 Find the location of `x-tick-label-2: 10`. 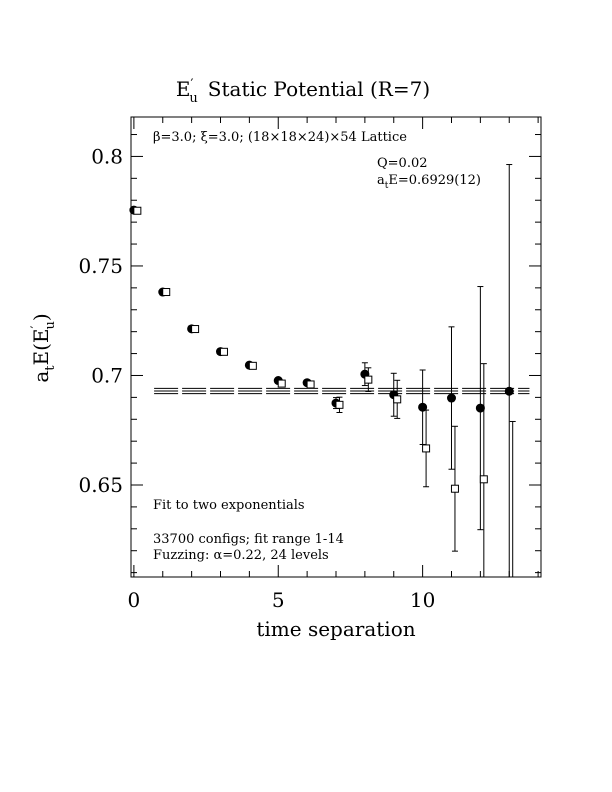

x-tick-label-2: 10 is located at coordinates (422, 600).